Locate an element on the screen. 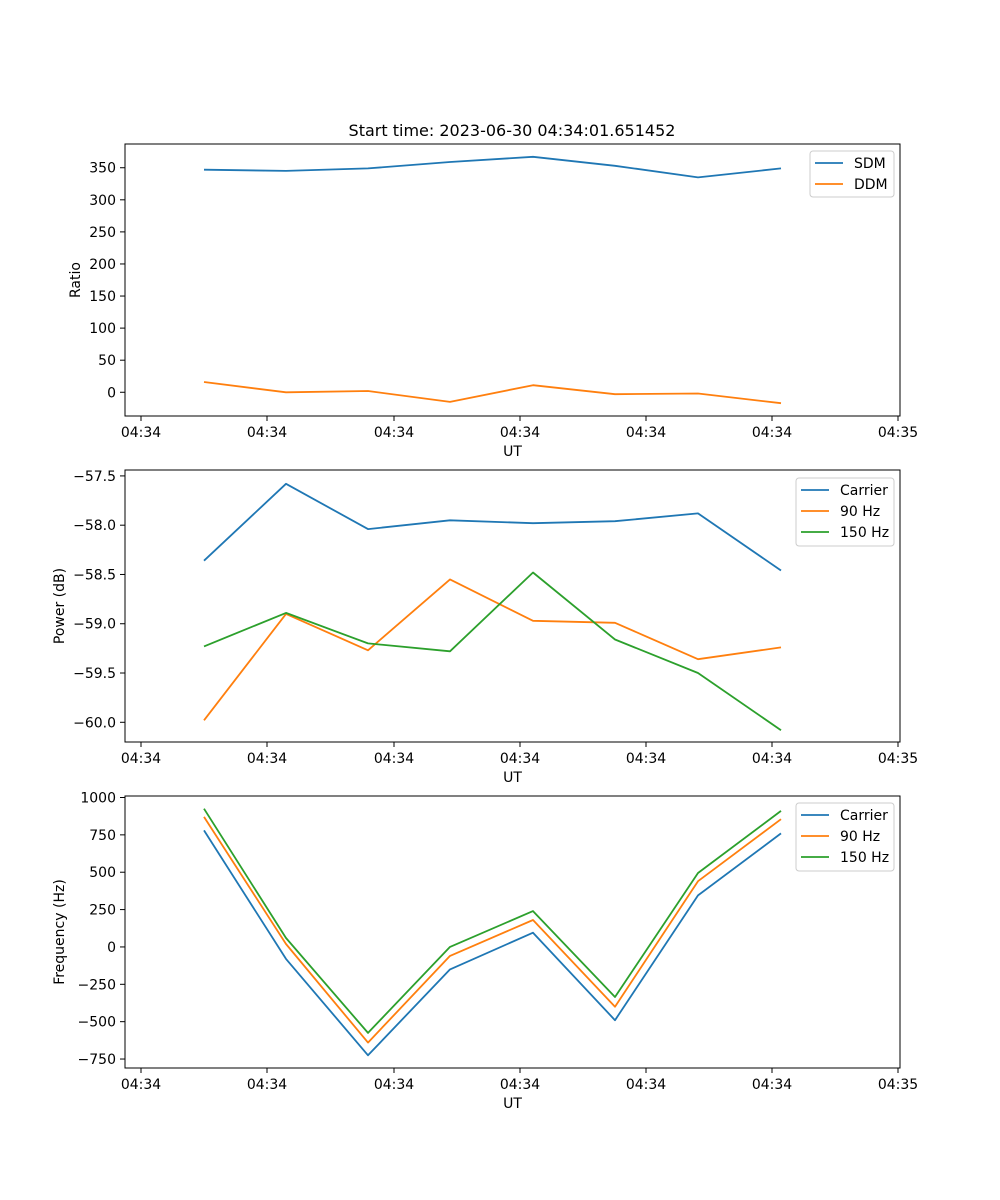  y-tick-label: 1000 is located at coordinates (98, 798).